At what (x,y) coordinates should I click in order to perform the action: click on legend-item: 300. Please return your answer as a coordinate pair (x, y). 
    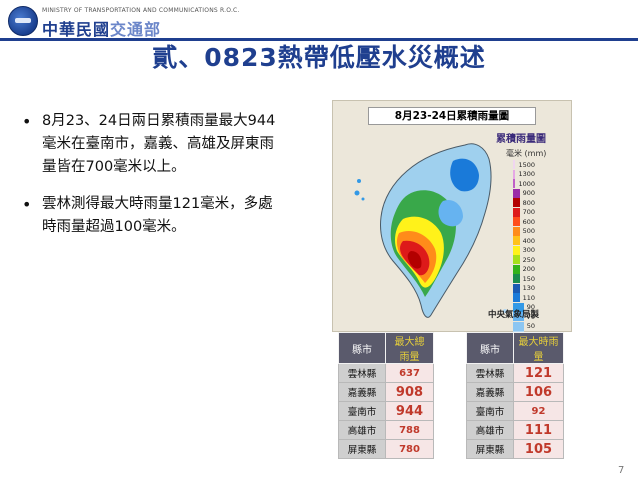
    Looking at the image, I should click on (524, 250).